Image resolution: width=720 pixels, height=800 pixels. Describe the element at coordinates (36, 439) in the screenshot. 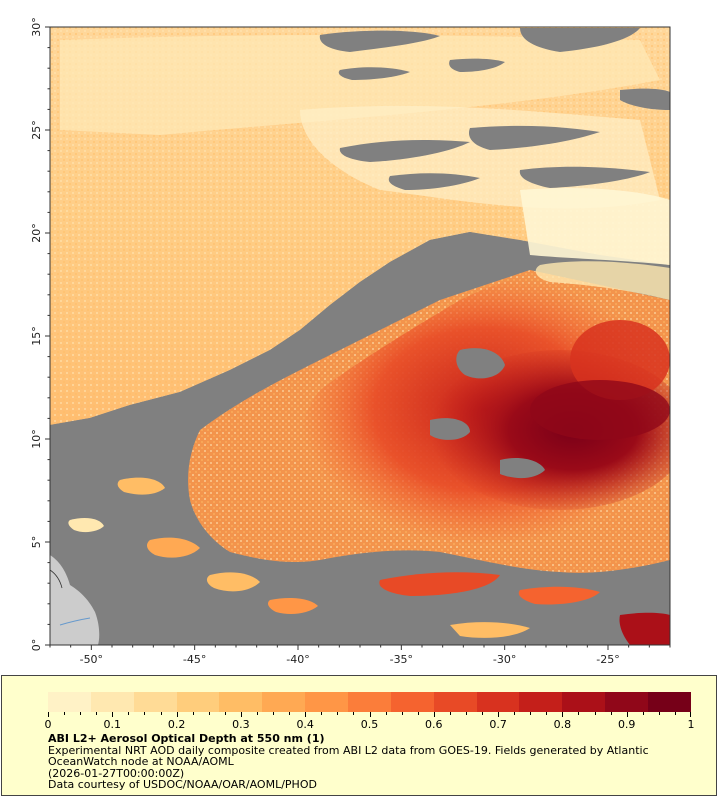

I see `y-tick-label: 10°` at that location.